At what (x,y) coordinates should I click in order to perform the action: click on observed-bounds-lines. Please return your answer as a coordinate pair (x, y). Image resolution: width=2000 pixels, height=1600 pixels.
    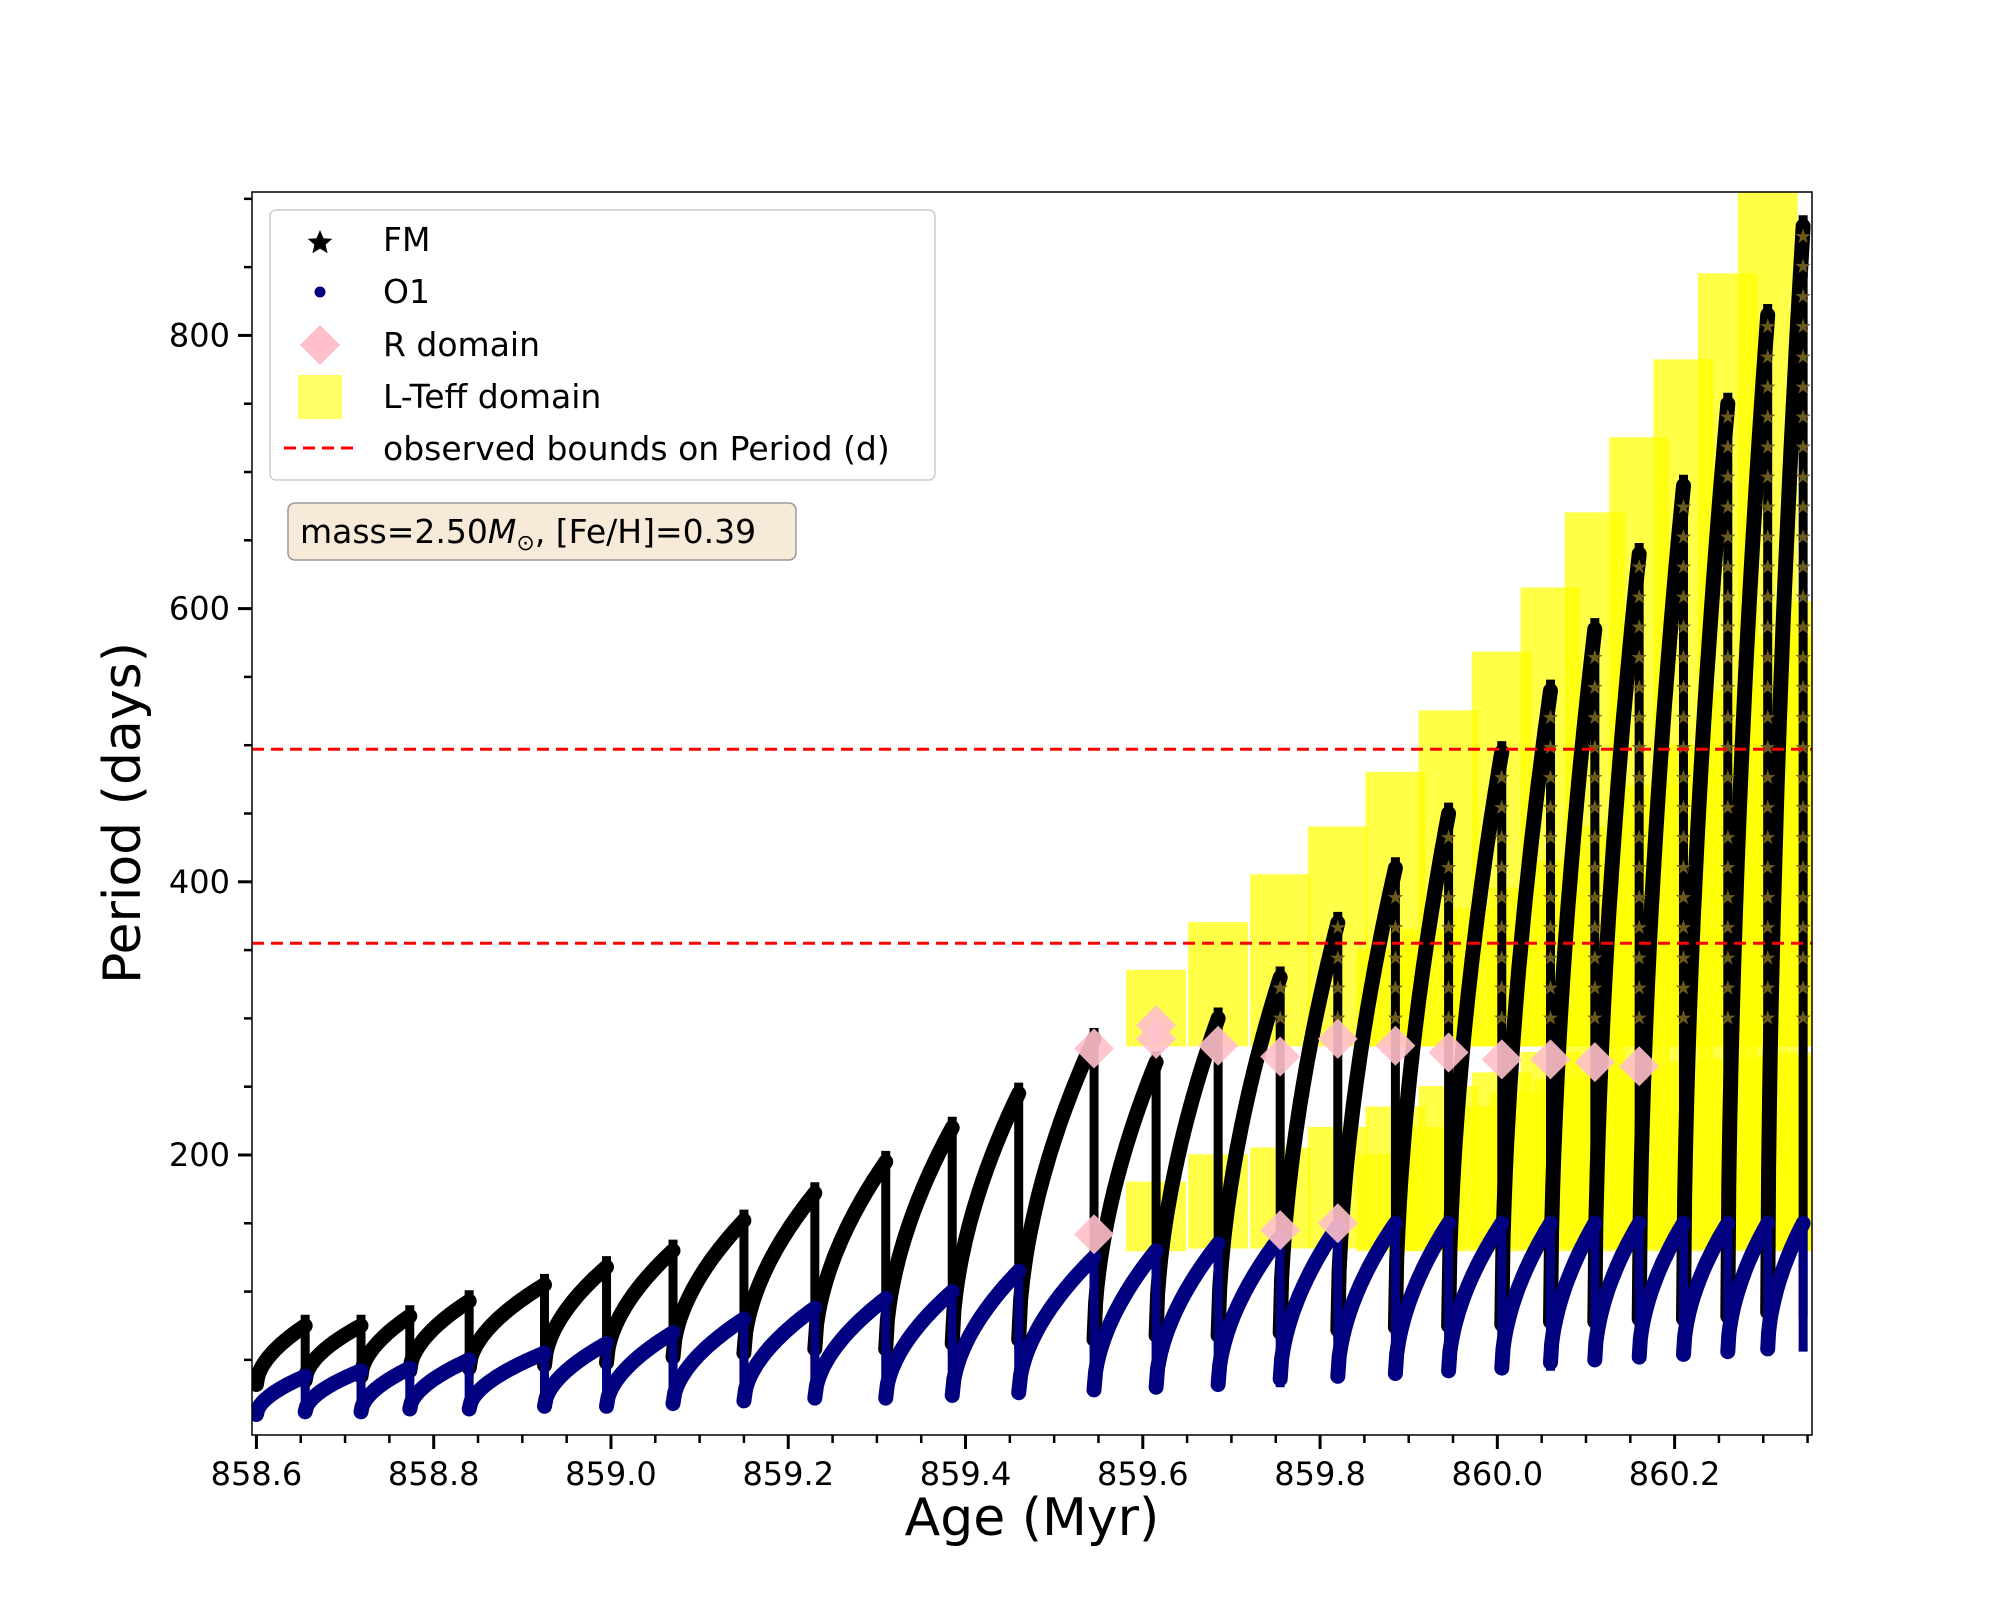
    Looking at the image, I should click on (1032, 846).